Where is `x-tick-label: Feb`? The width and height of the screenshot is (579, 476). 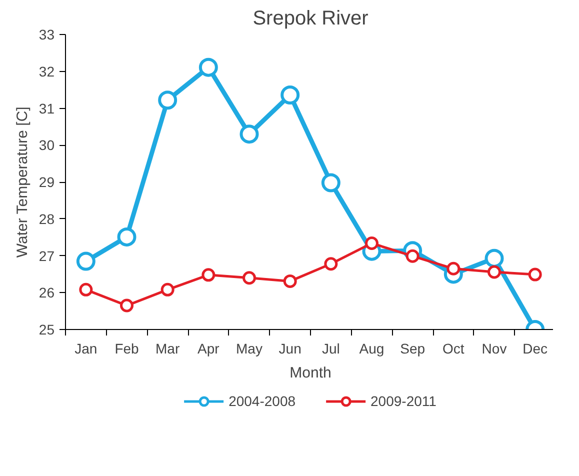 x-tick-label: Feb is located at coordinates (127, 348).